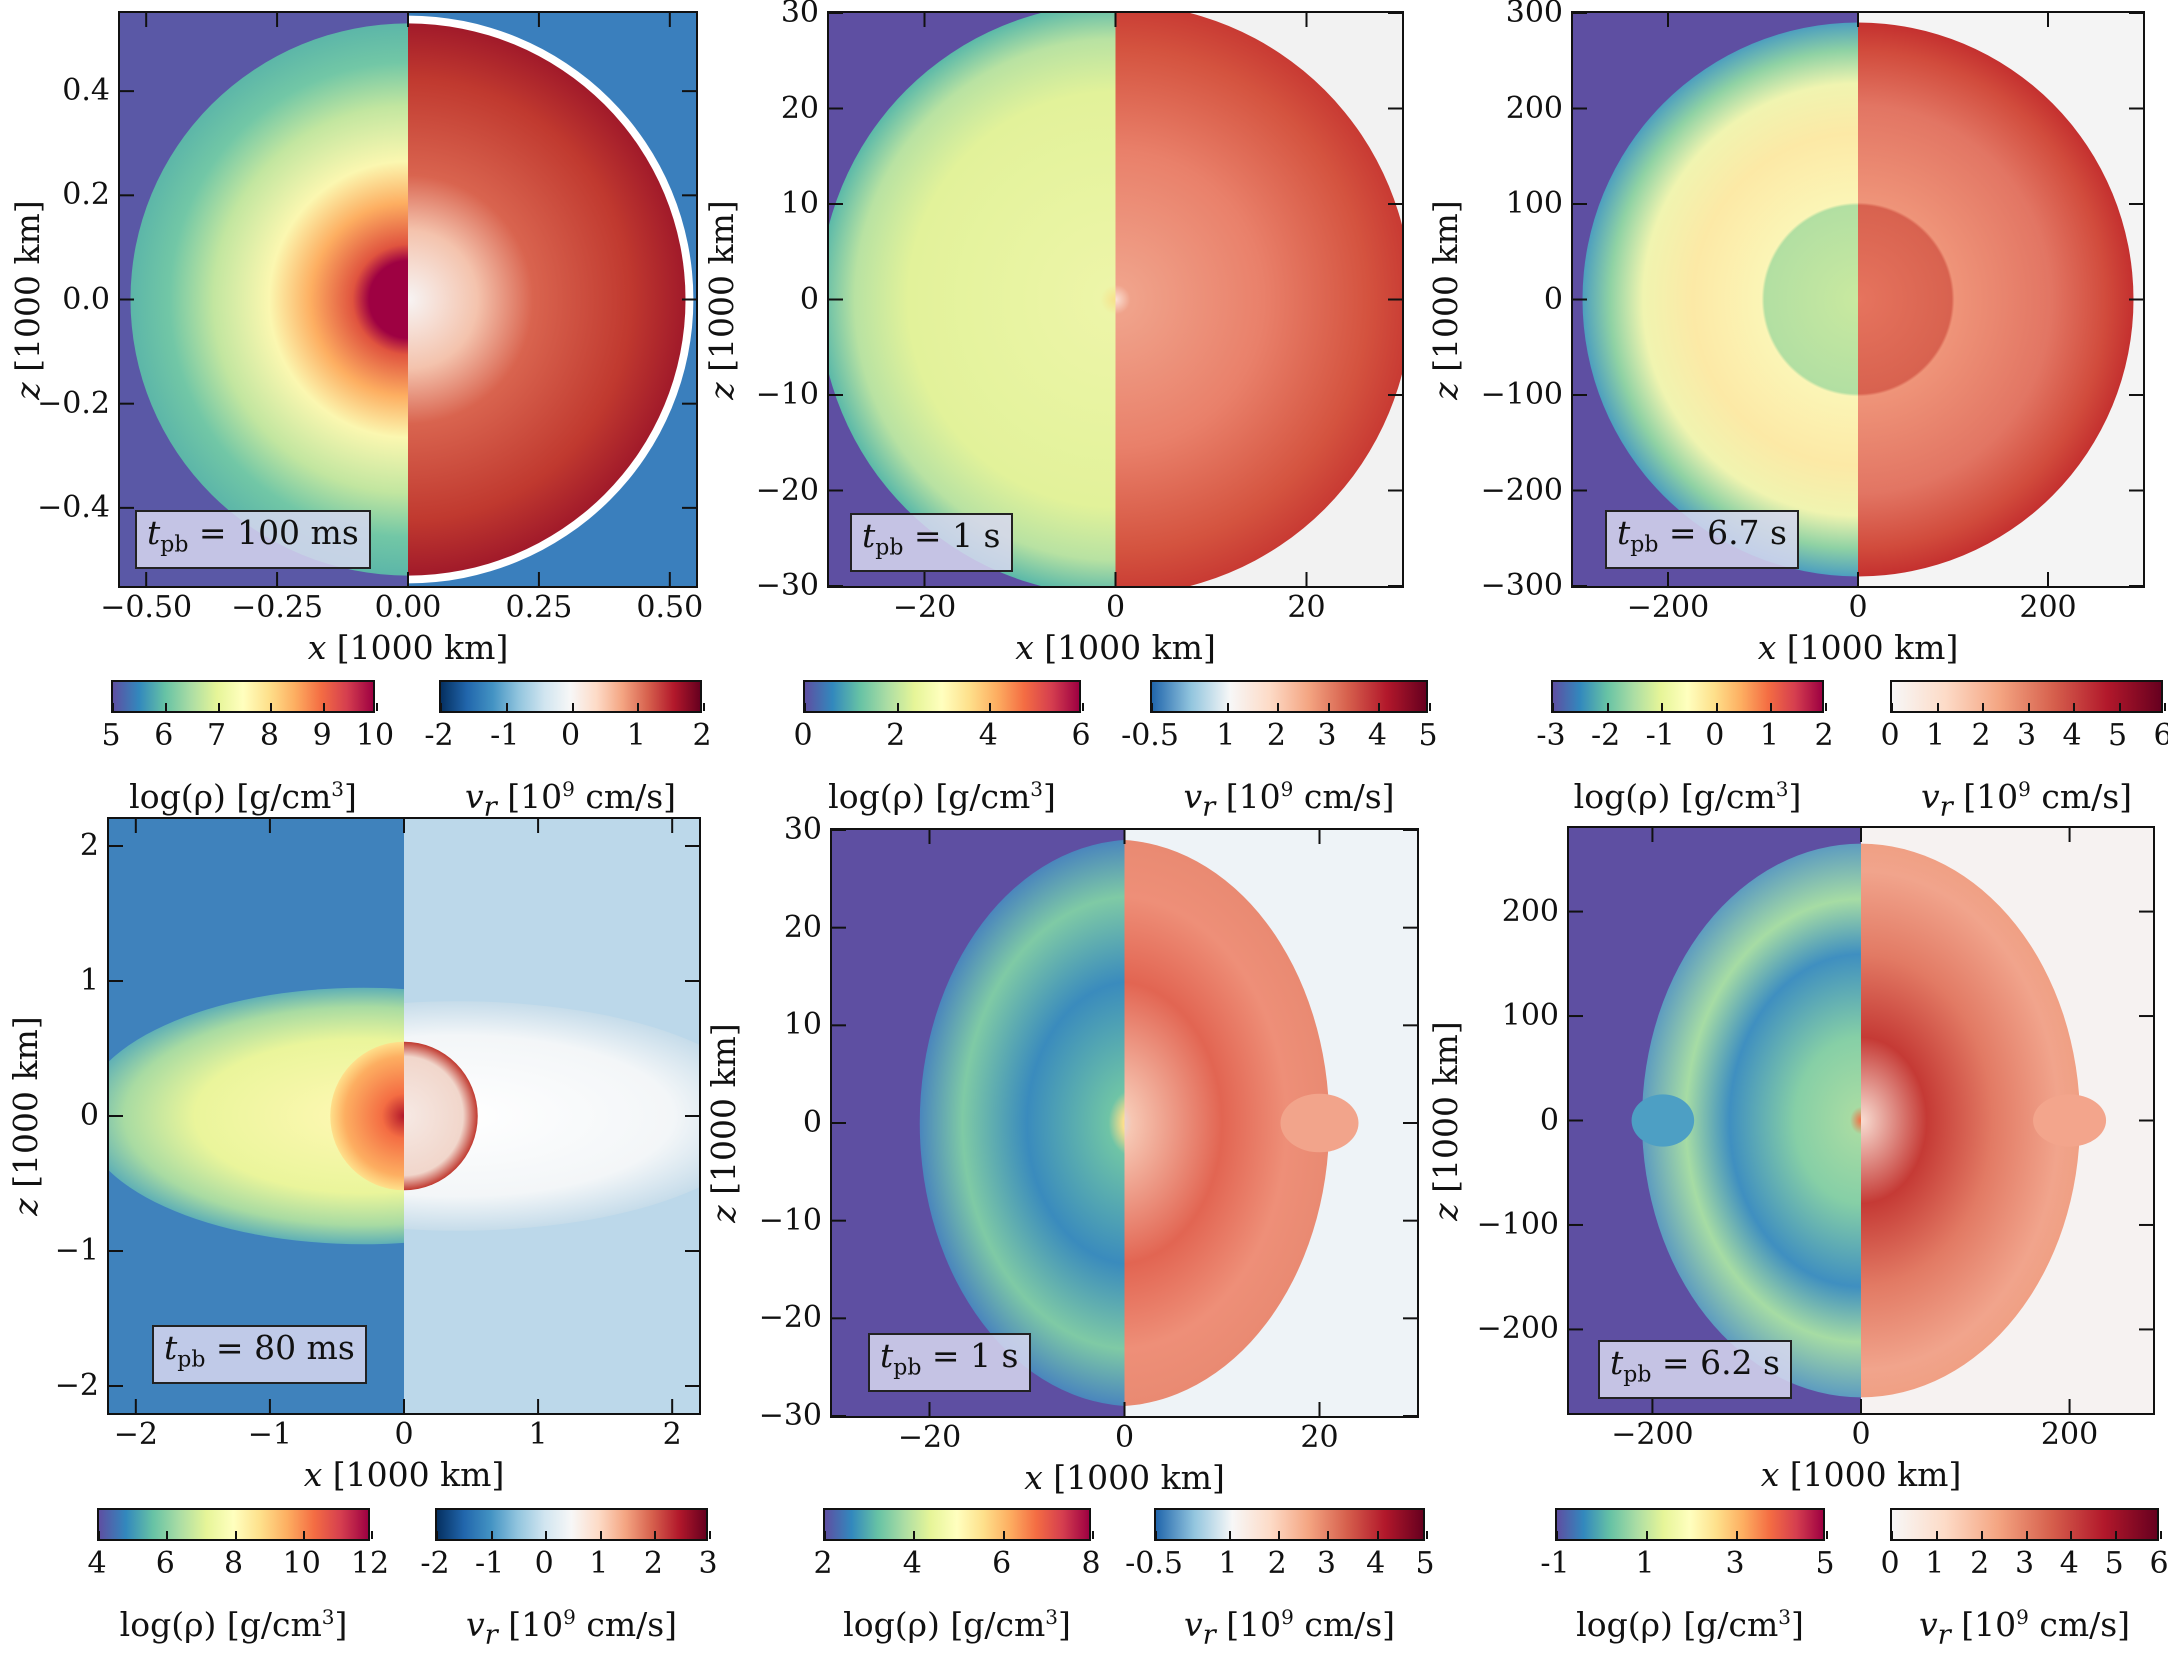 The width and height of the screenshot is (2168, 1654). What do you see at coordinates (1770, 1474) in the screenshot?
I see `x-axis-var: x` at bounding box center [1770, 1474].